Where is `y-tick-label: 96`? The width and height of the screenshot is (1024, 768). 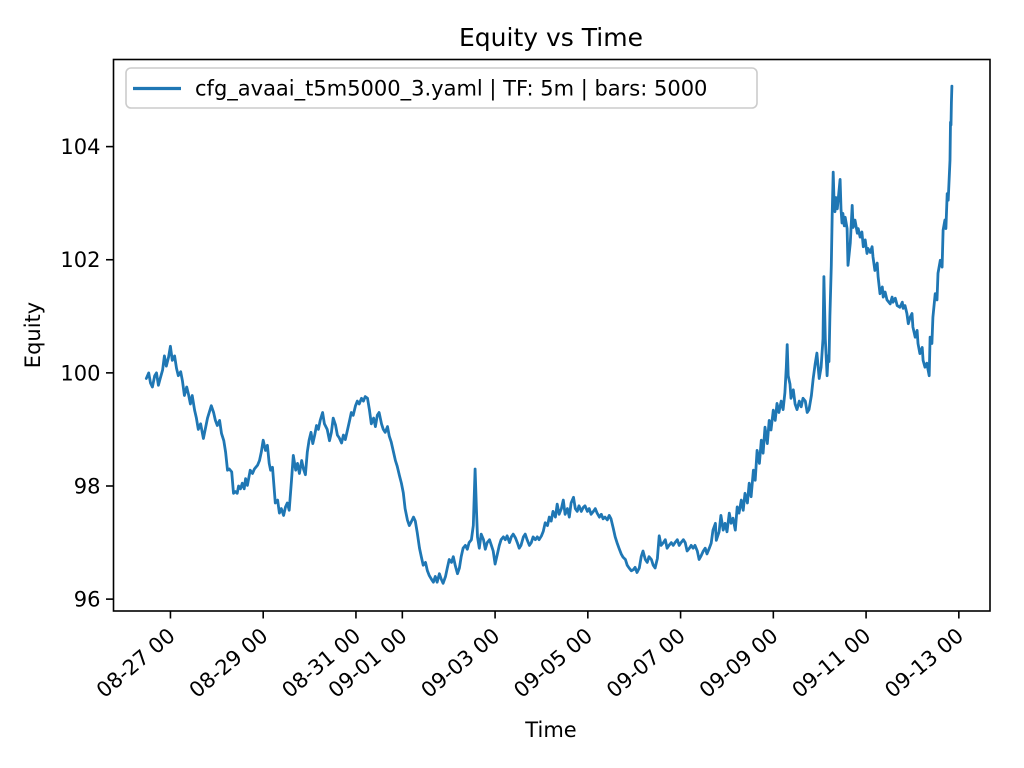 y-tick-label: 96 is located at coordinates (87, 600).